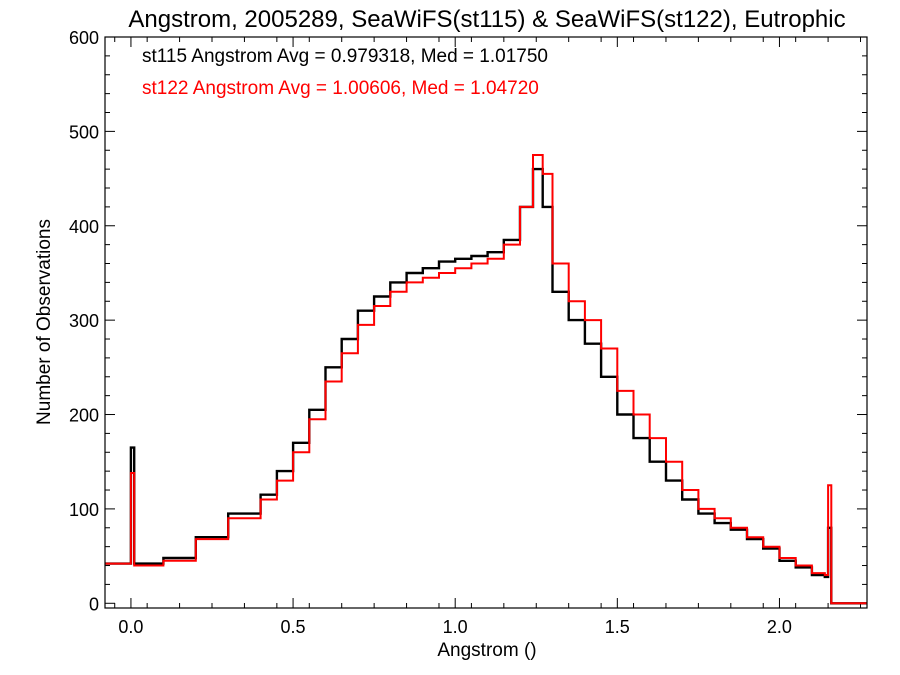 This screenshot has width=900, height=675. Describe the element at coordinates (44, 322) in the screenshot. I see `y-axis-label: Number of Observations` at that location.